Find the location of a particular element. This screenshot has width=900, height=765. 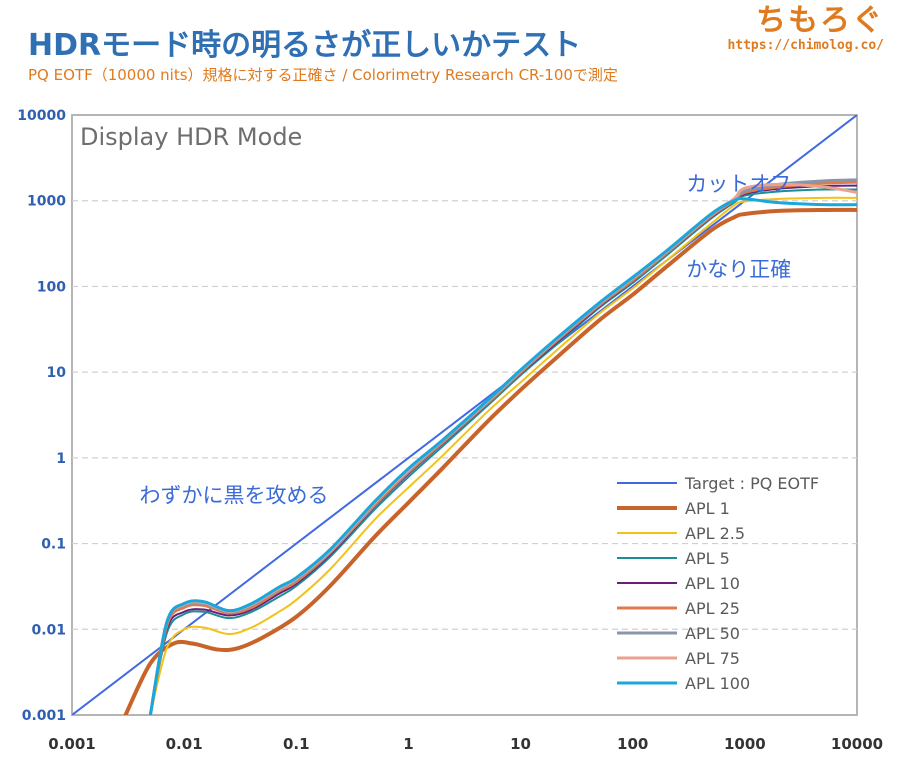

page-title: HDRモード時の明るさが正しいかテスト is located at coordinates (305, 45).